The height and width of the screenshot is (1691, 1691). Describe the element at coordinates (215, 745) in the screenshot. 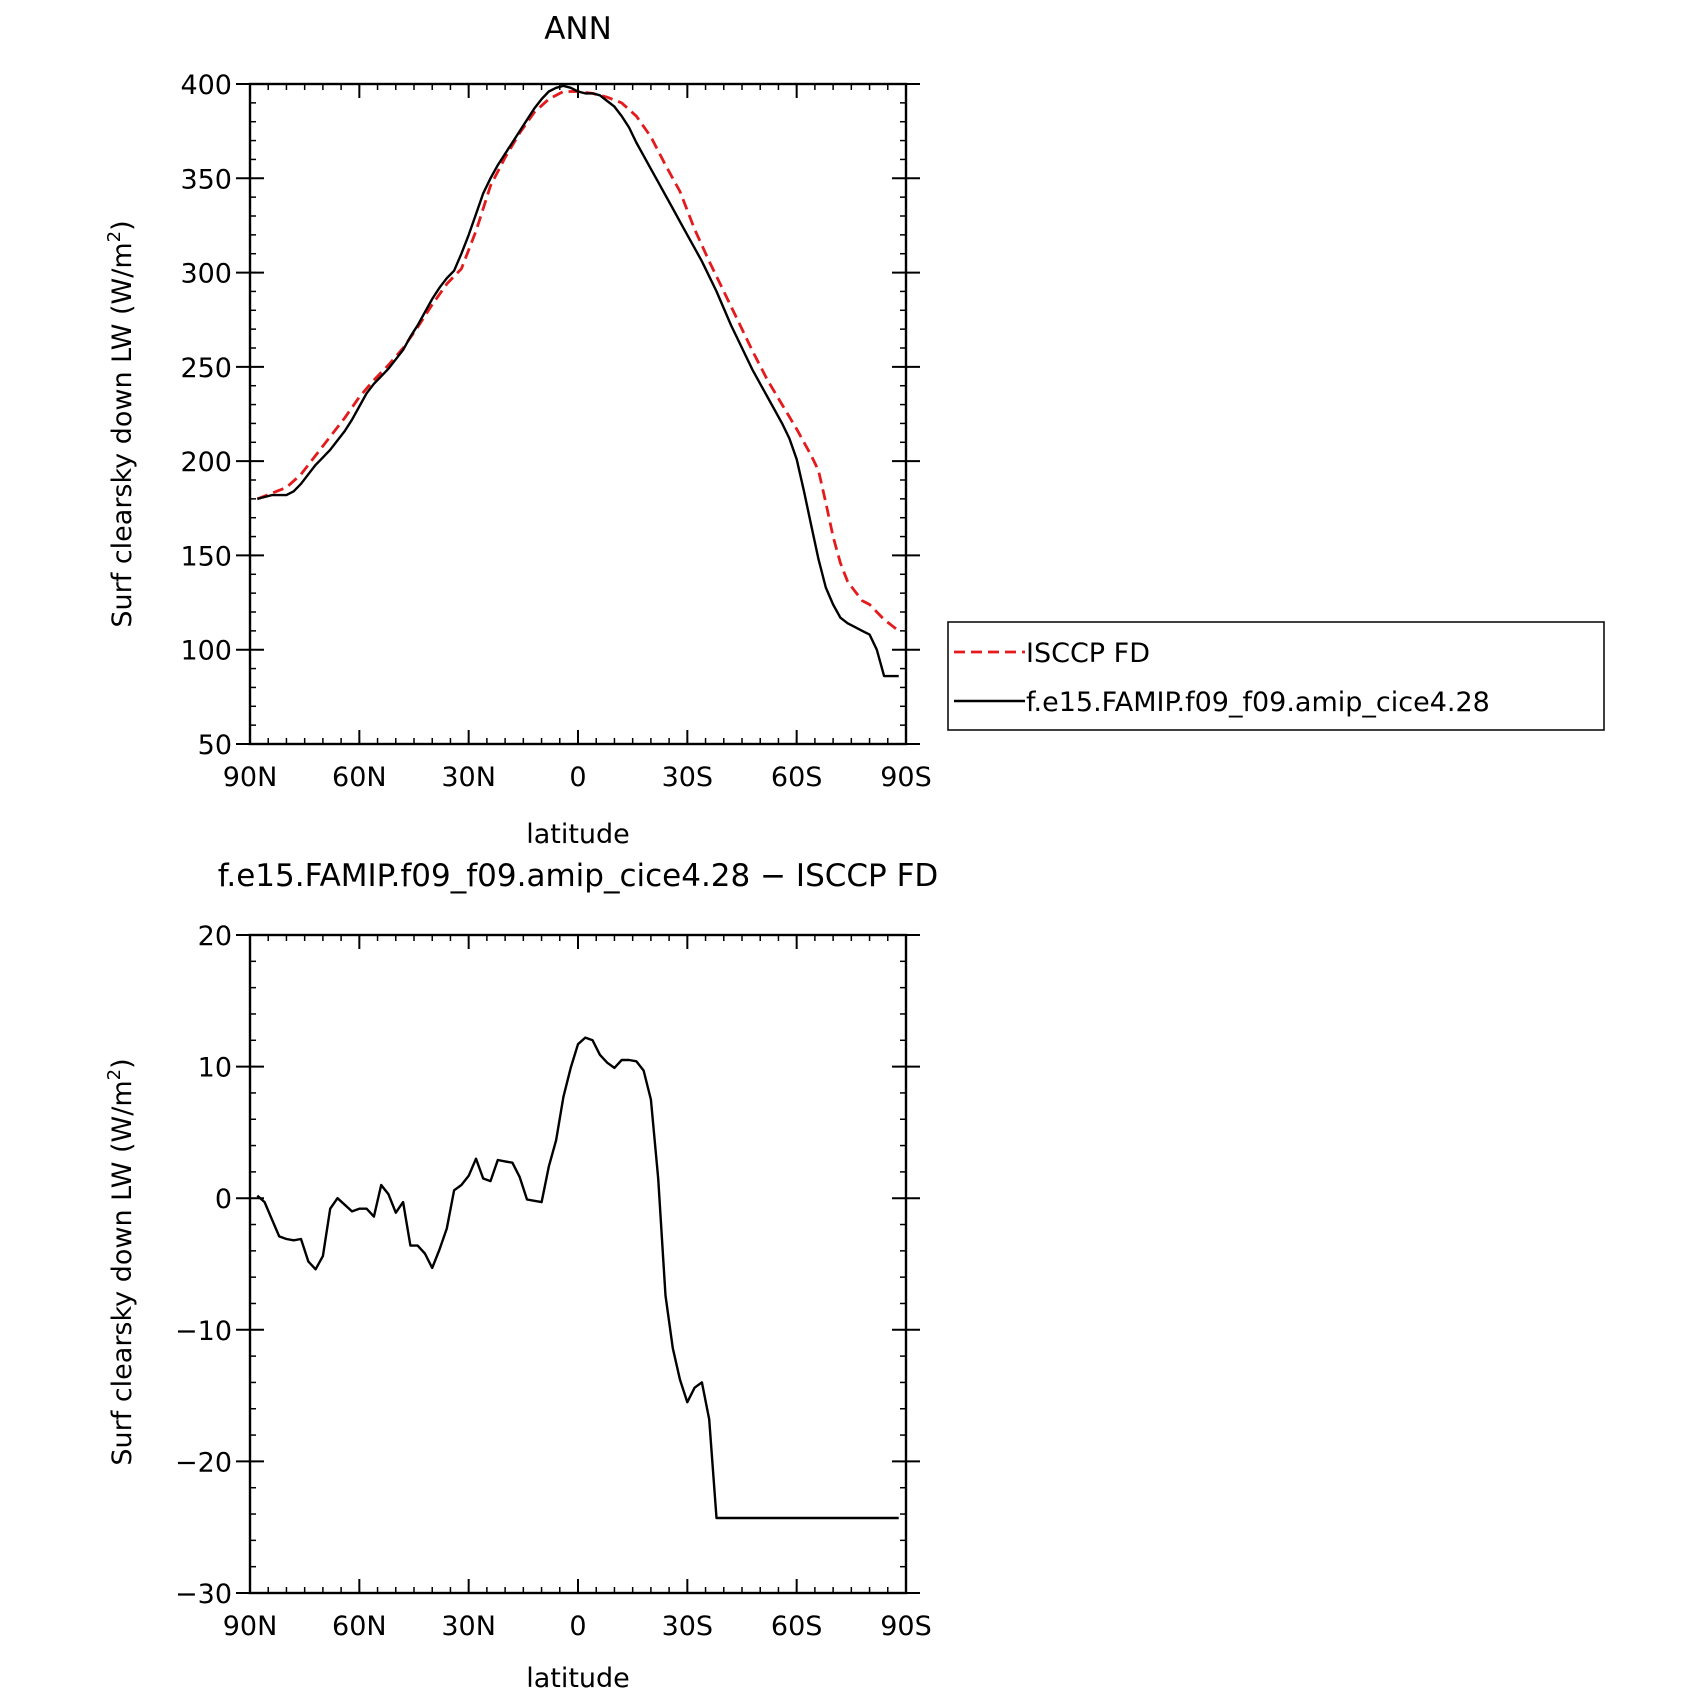

I see `y-tick-label: 50` at that location.